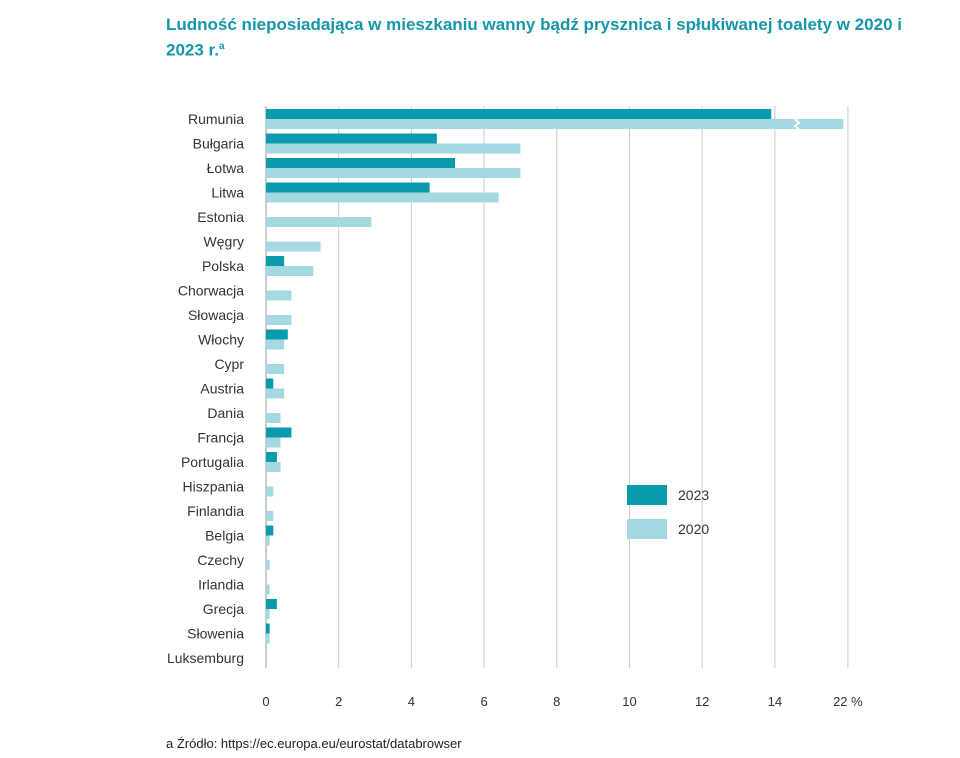 This screenshot has height=758, width=960. I want to click on bar-2020-Czechy, so click(268, 565).